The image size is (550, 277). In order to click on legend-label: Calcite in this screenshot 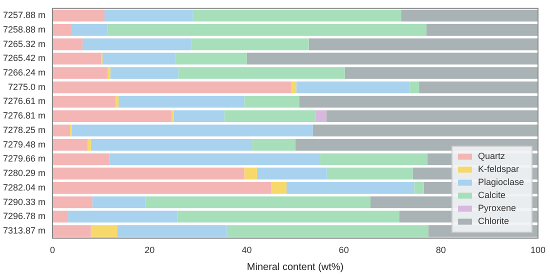, I will do `click(492, 195)`.